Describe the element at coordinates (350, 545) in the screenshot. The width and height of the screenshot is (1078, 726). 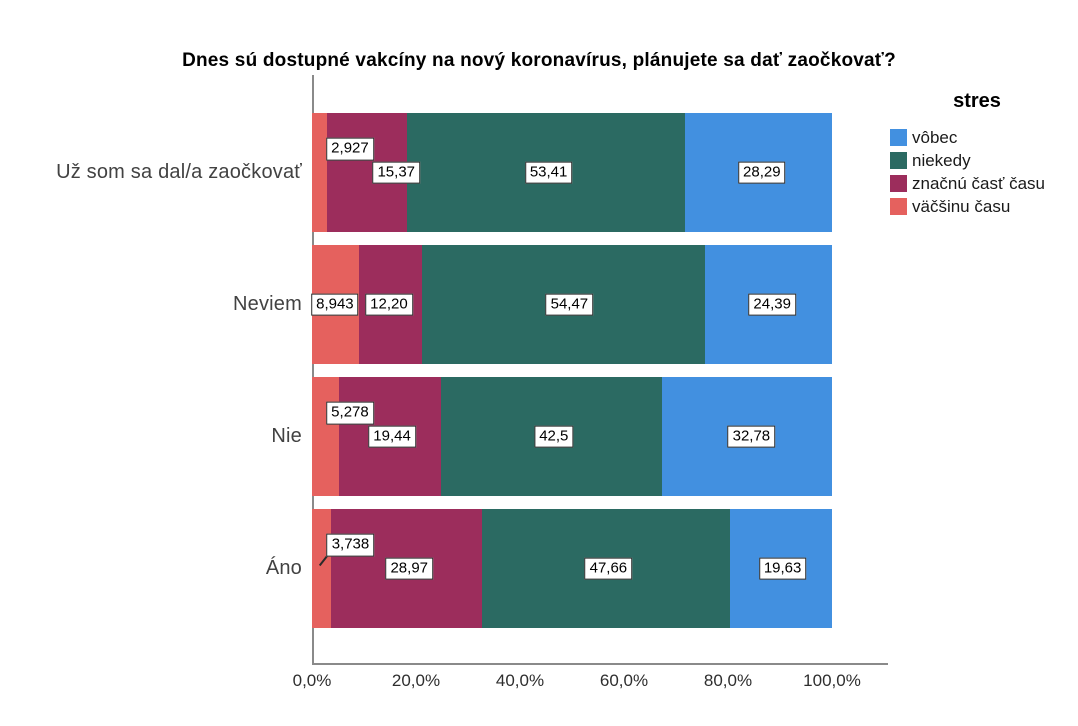
I see `data-label-v-inu-asu: 3,738` at that location.